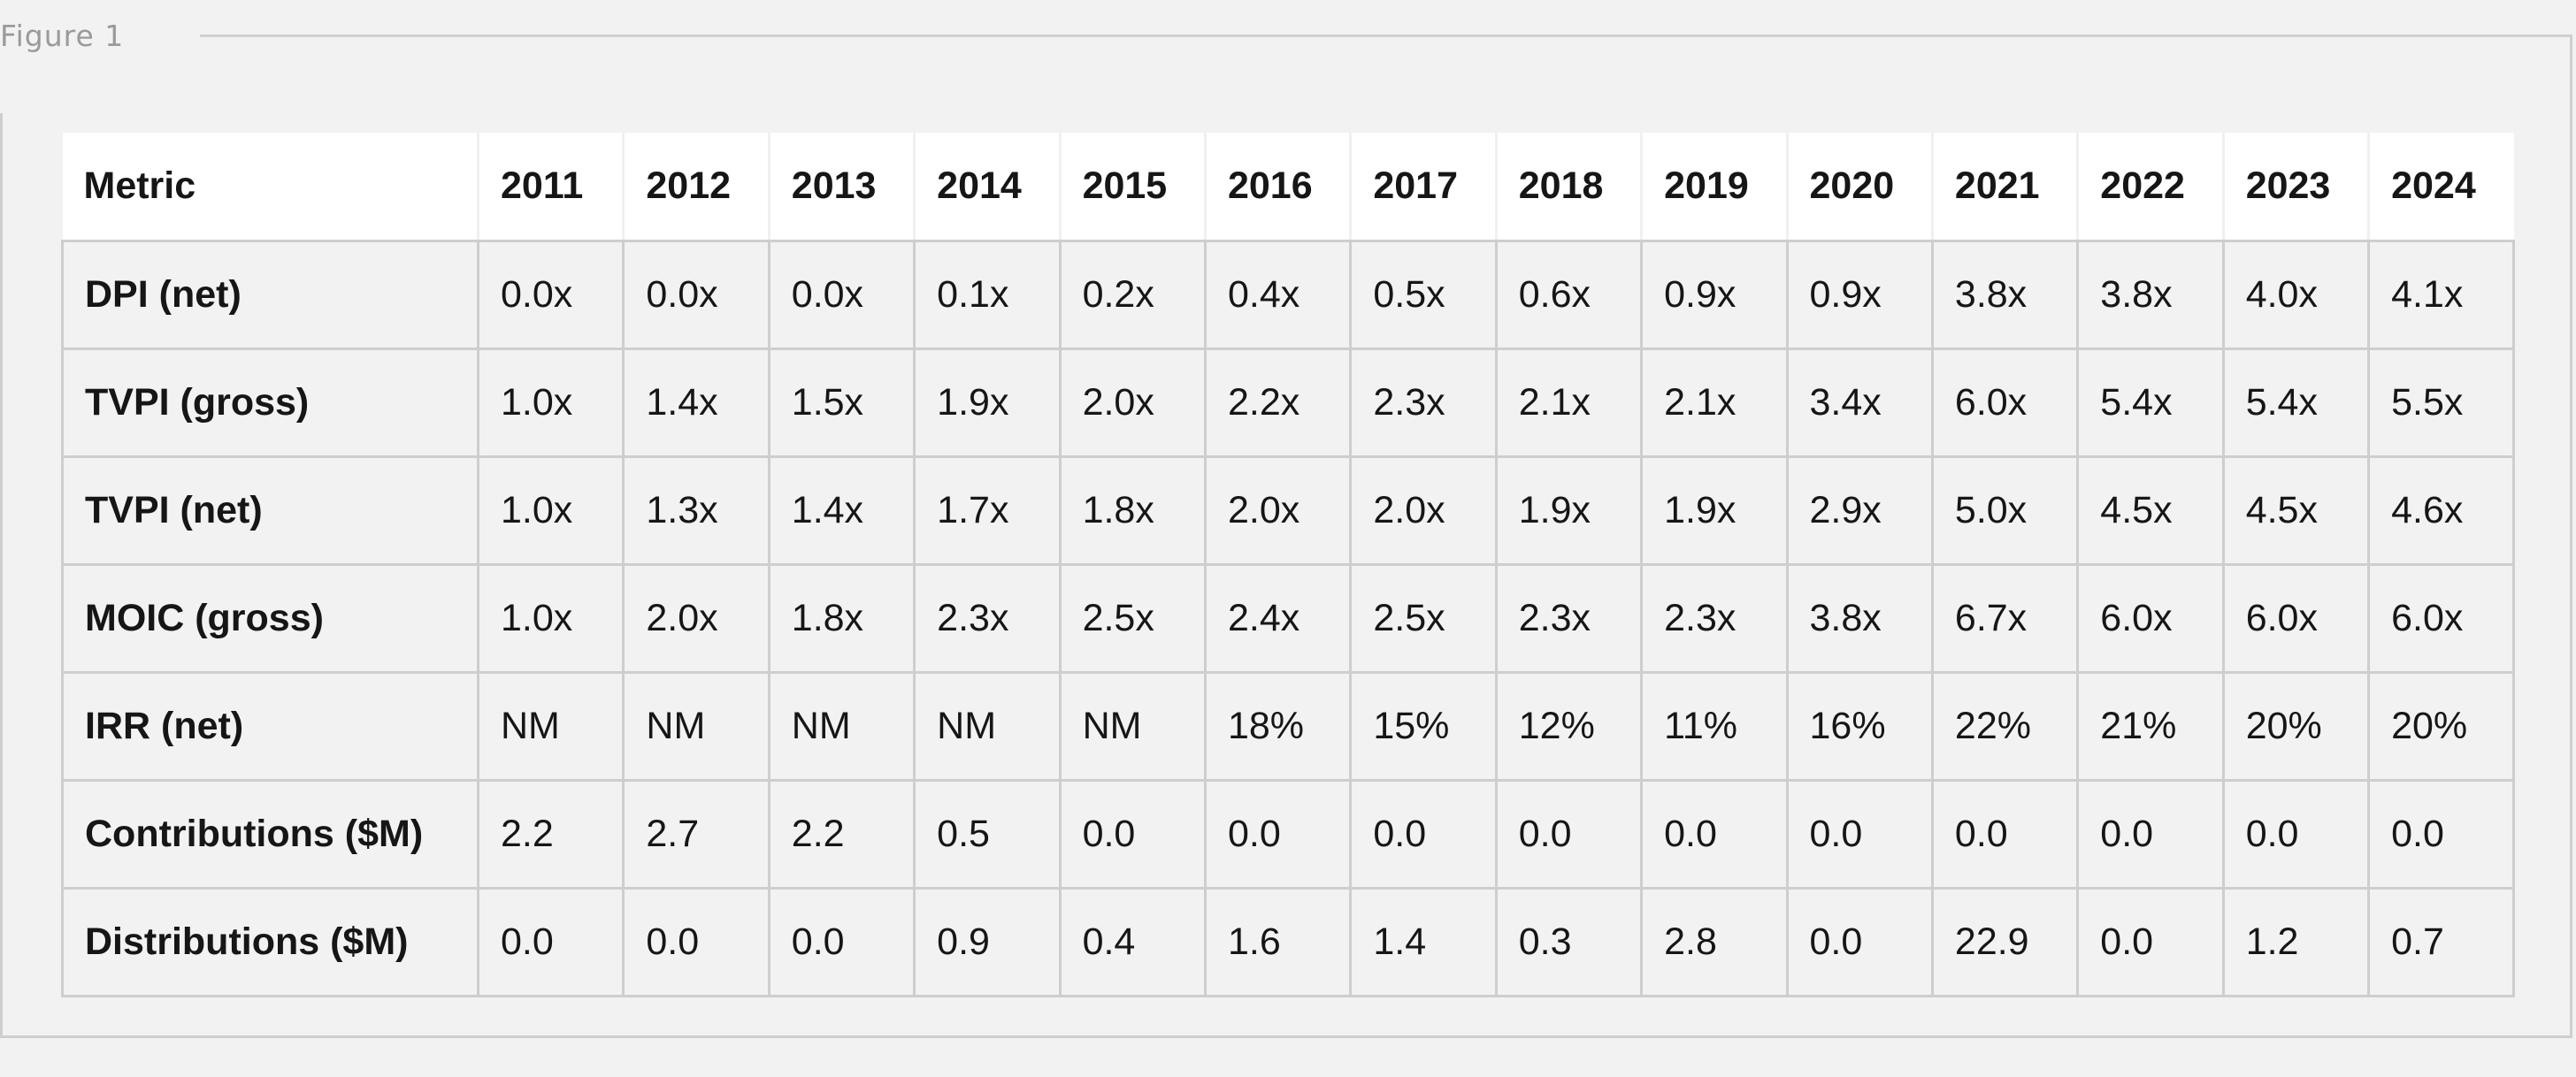 The image size is (2576, 1077). Describe the element at coordinates (2005, 941) in the screenshot. I see `table-cell: 22.9` at that location.